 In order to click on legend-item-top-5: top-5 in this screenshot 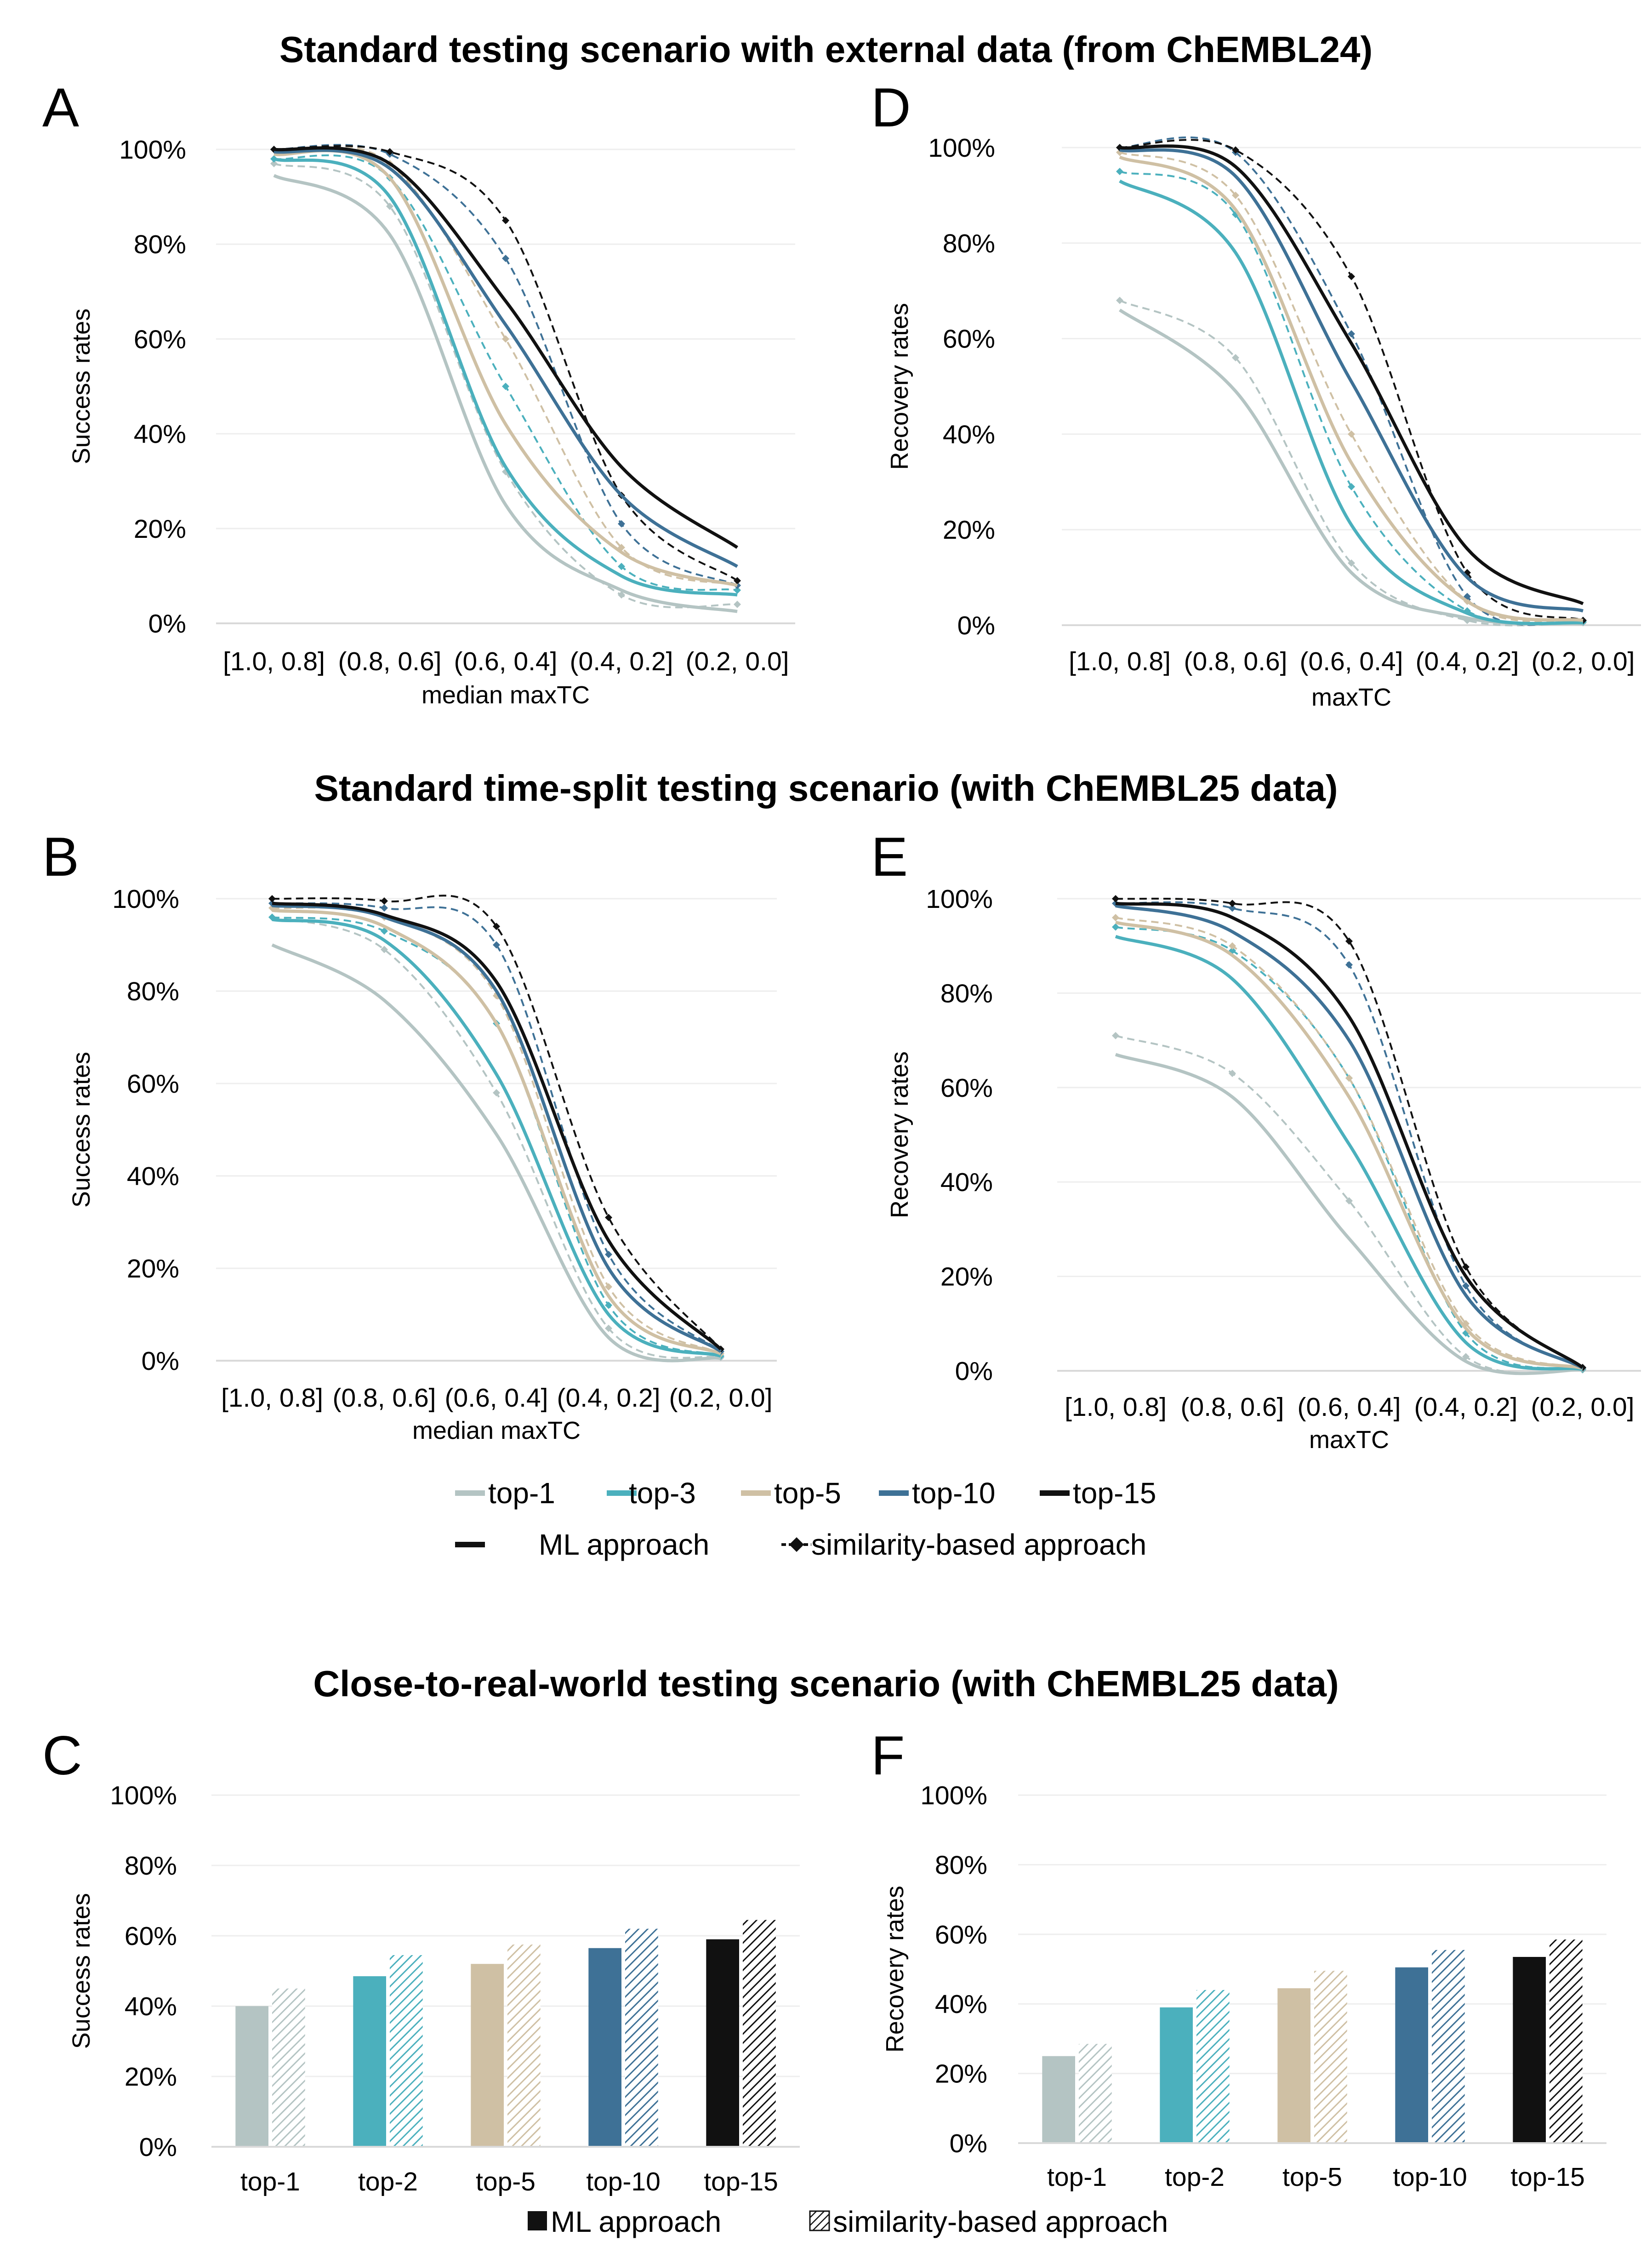, I will do `click(791, 1493)`.